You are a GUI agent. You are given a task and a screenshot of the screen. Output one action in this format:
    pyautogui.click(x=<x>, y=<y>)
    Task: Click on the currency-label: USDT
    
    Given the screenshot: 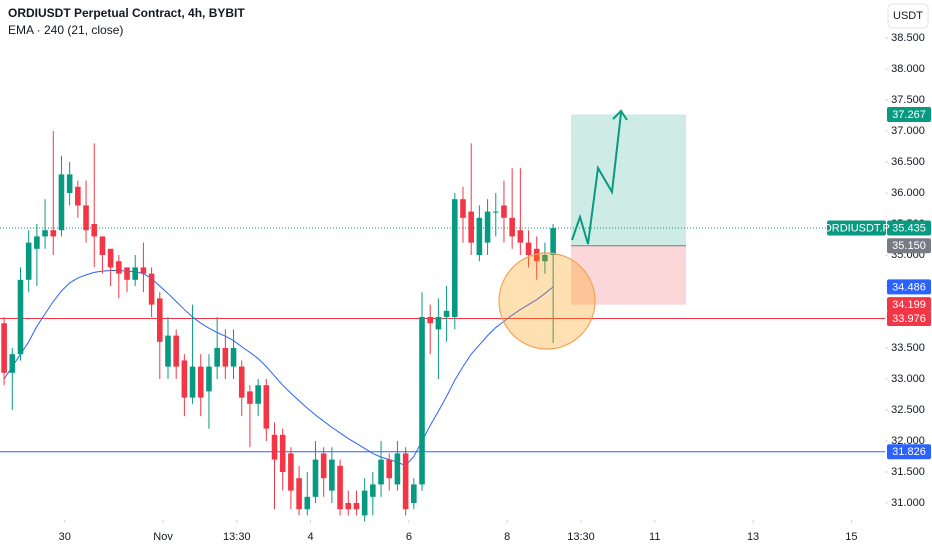 What is the action you would take?
    pyautogui.click(x=908, y=16)
    